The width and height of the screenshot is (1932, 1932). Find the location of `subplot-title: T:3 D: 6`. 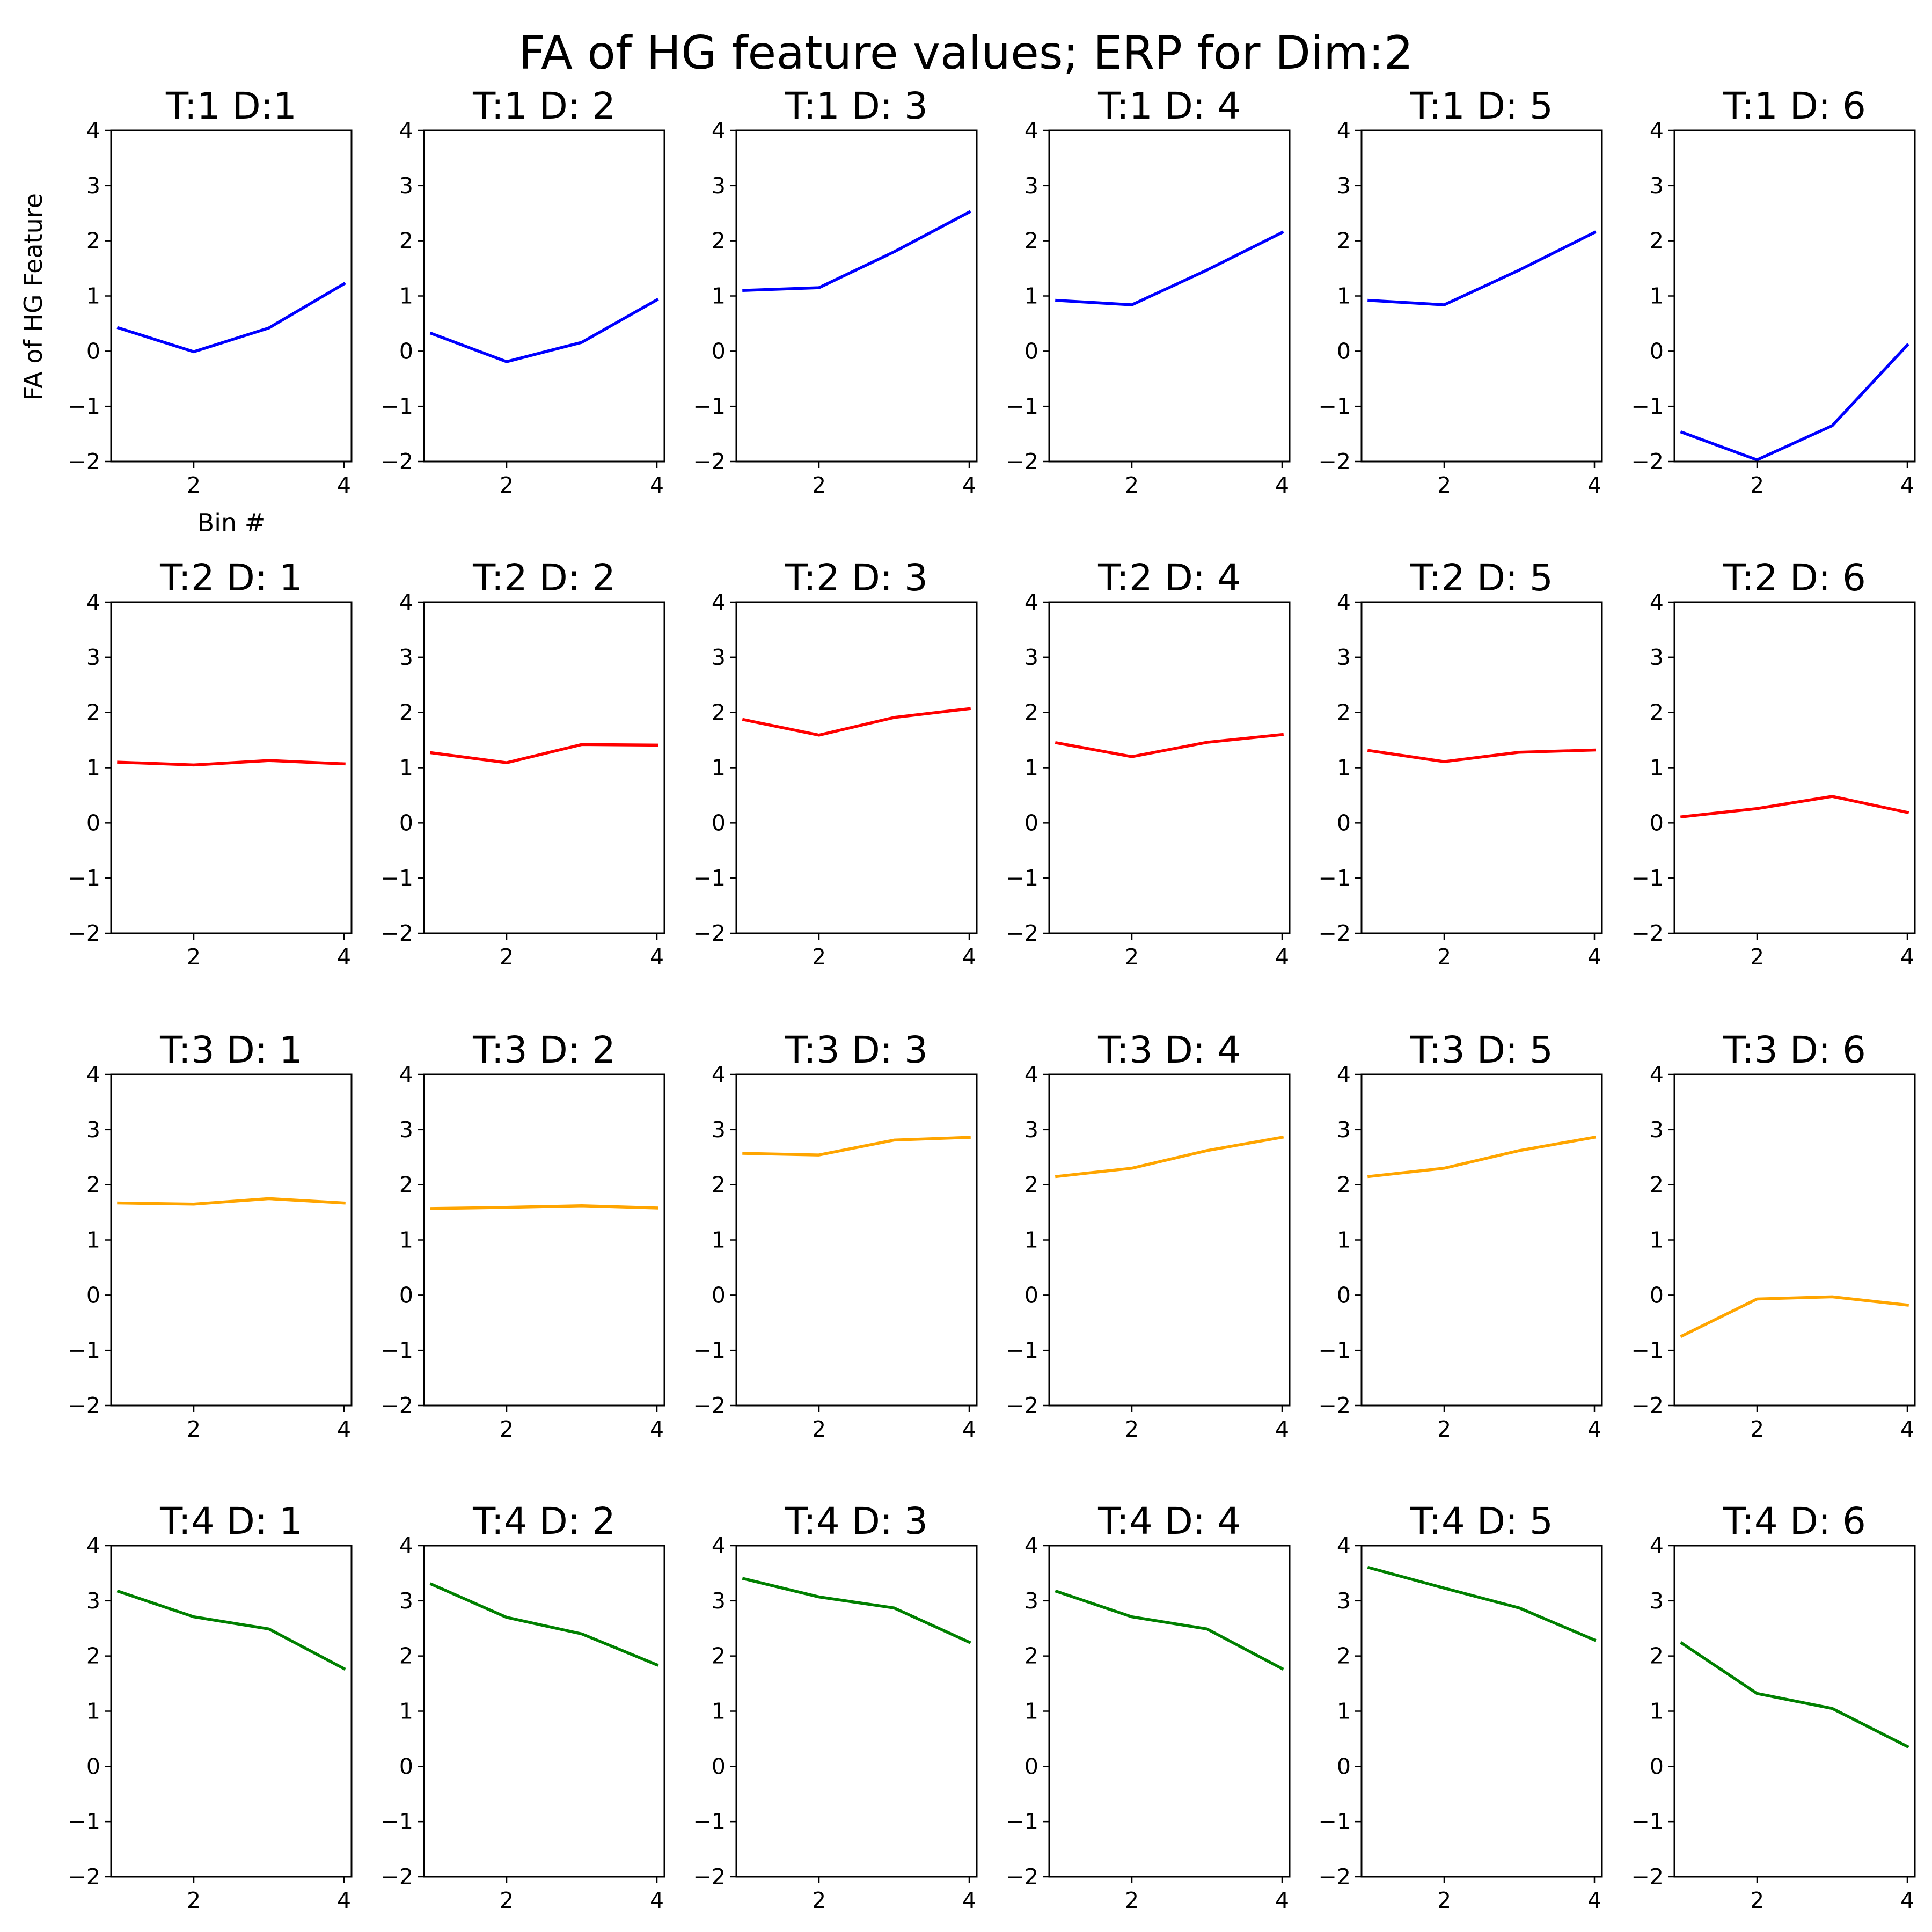

subplot-title: T:3 D: 6 is located at coordinates (1794, 1050).